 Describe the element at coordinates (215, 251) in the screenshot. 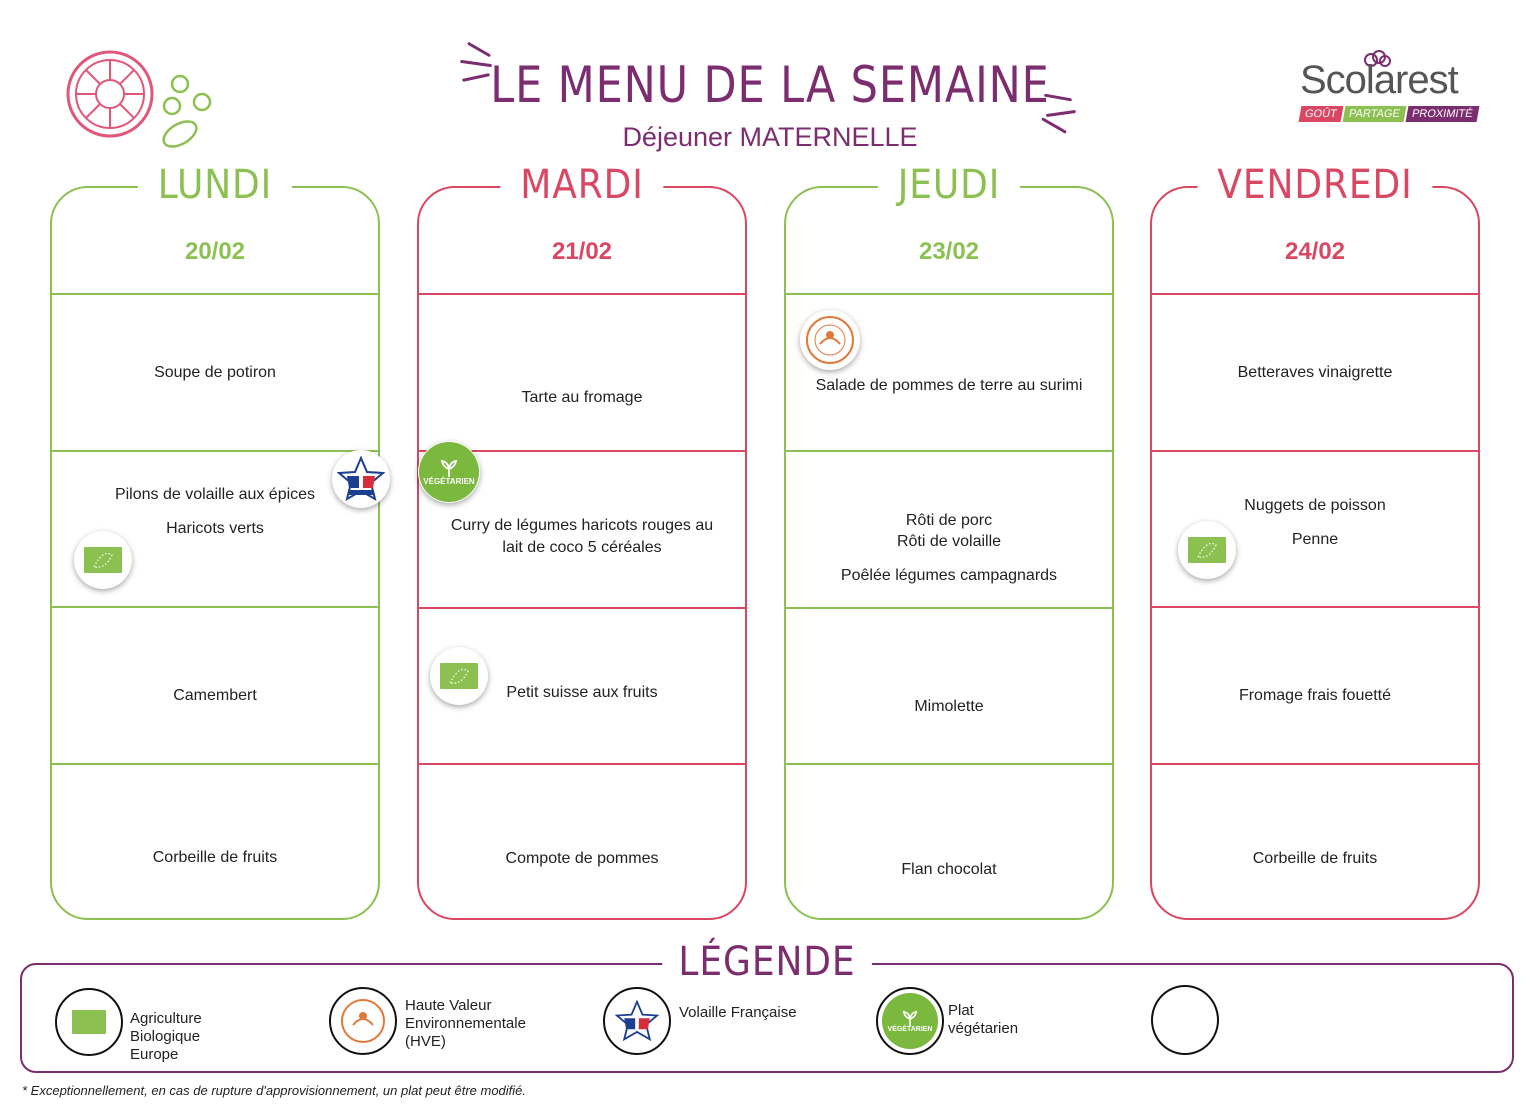

I see `day-date: 20/02` at that location.